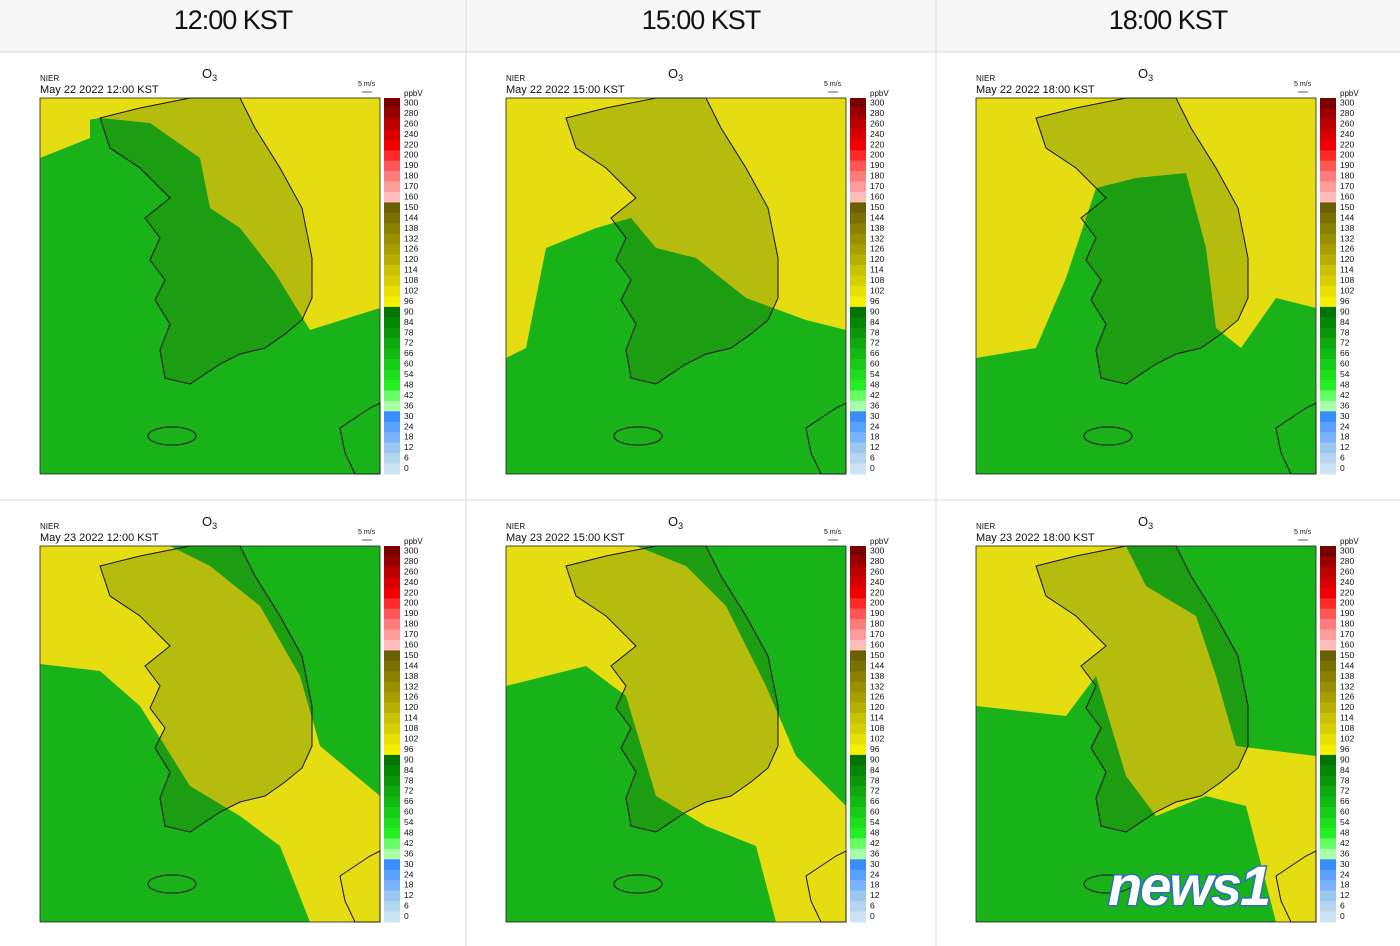  Describe the element at coordinates (411, 228) in the screenshot. I see `colorbar-label: 138` at that location.